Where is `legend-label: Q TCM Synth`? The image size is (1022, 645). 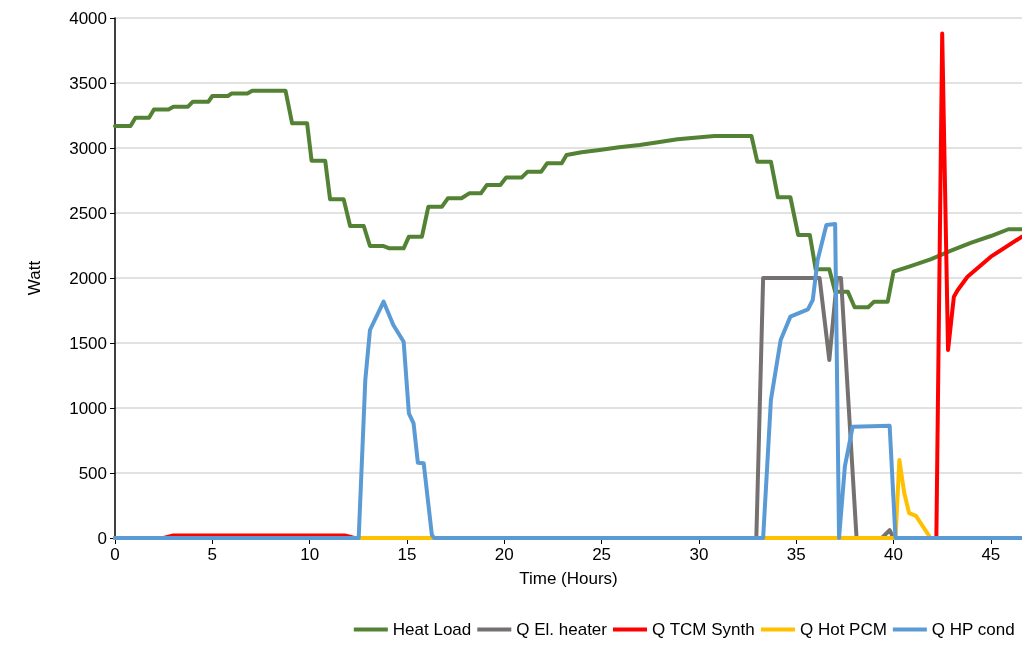
legend-label: Q TCM Synth is located at coordinates (703, 629).